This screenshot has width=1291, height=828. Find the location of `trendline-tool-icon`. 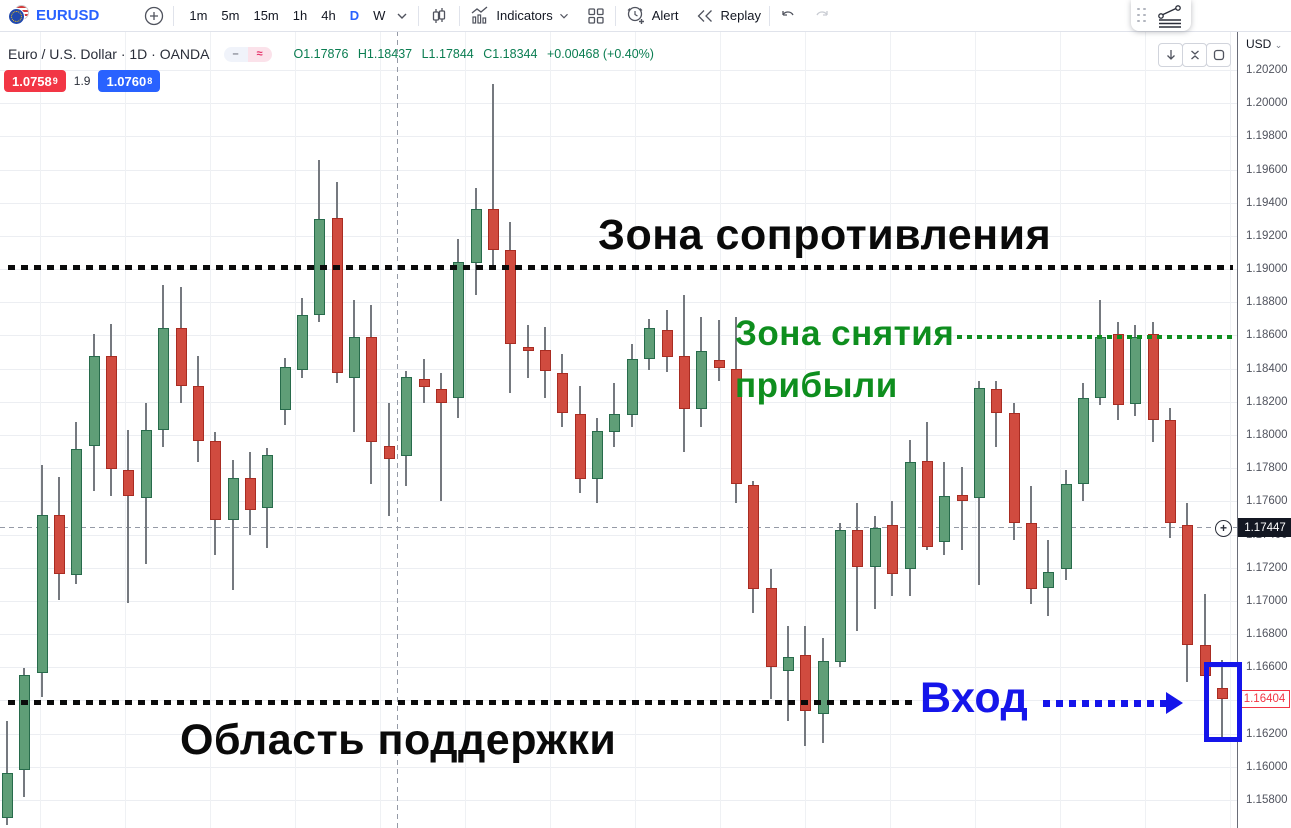

trendline-tool-icon is located at coordinates (1170, 16).